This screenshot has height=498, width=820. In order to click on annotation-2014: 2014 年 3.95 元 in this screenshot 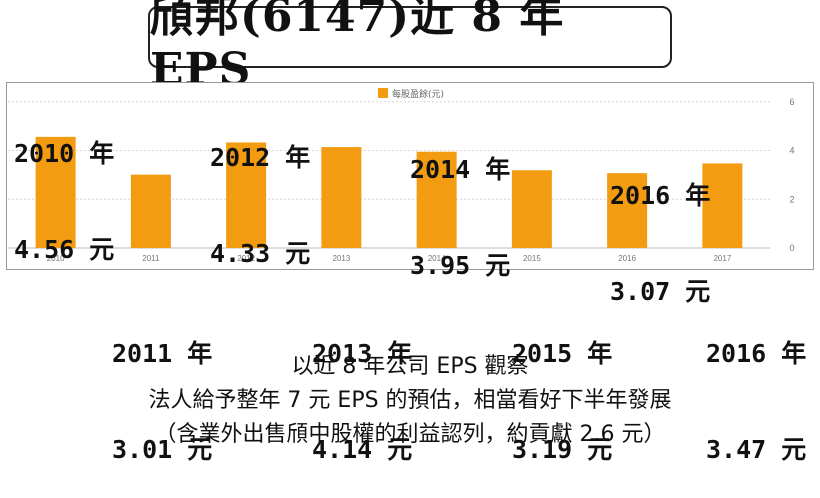, I will do `click(460, 202)`.